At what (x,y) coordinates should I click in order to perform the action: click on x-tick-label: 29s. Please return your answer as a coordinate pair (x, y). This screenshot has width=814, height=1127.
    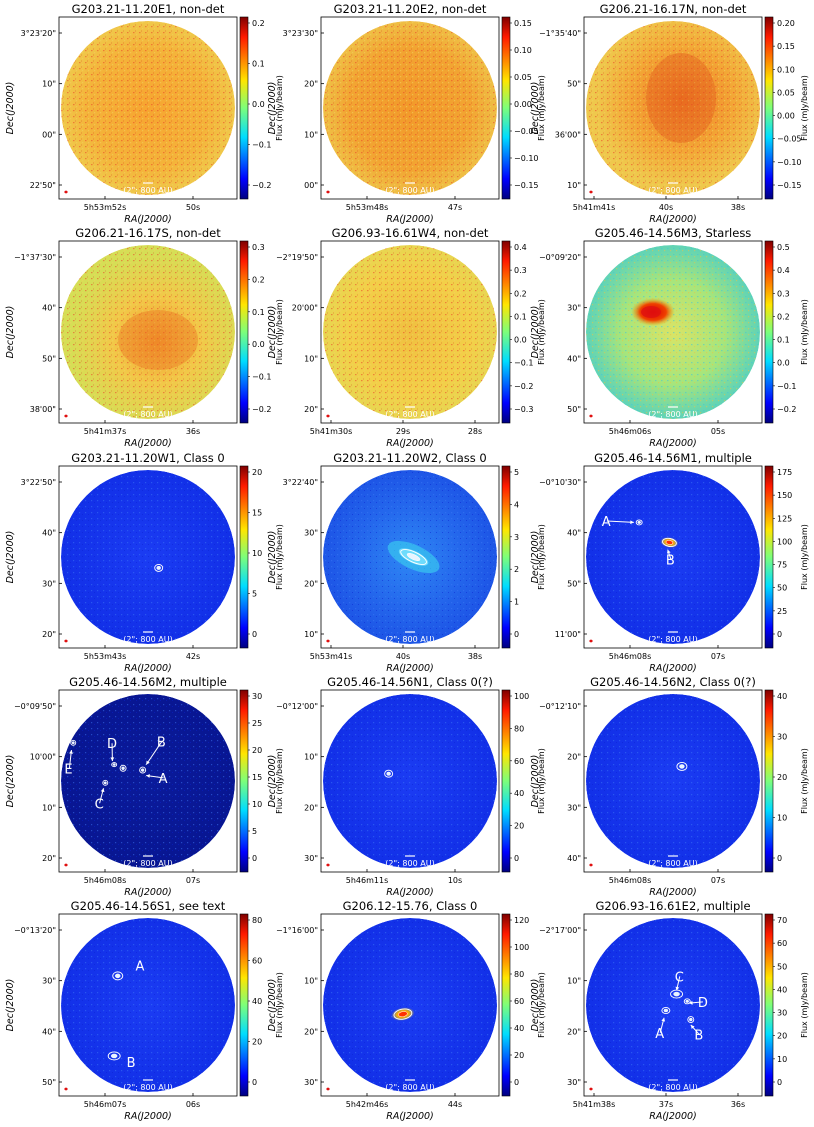
    Looking at the image, I should click on (403, 431).